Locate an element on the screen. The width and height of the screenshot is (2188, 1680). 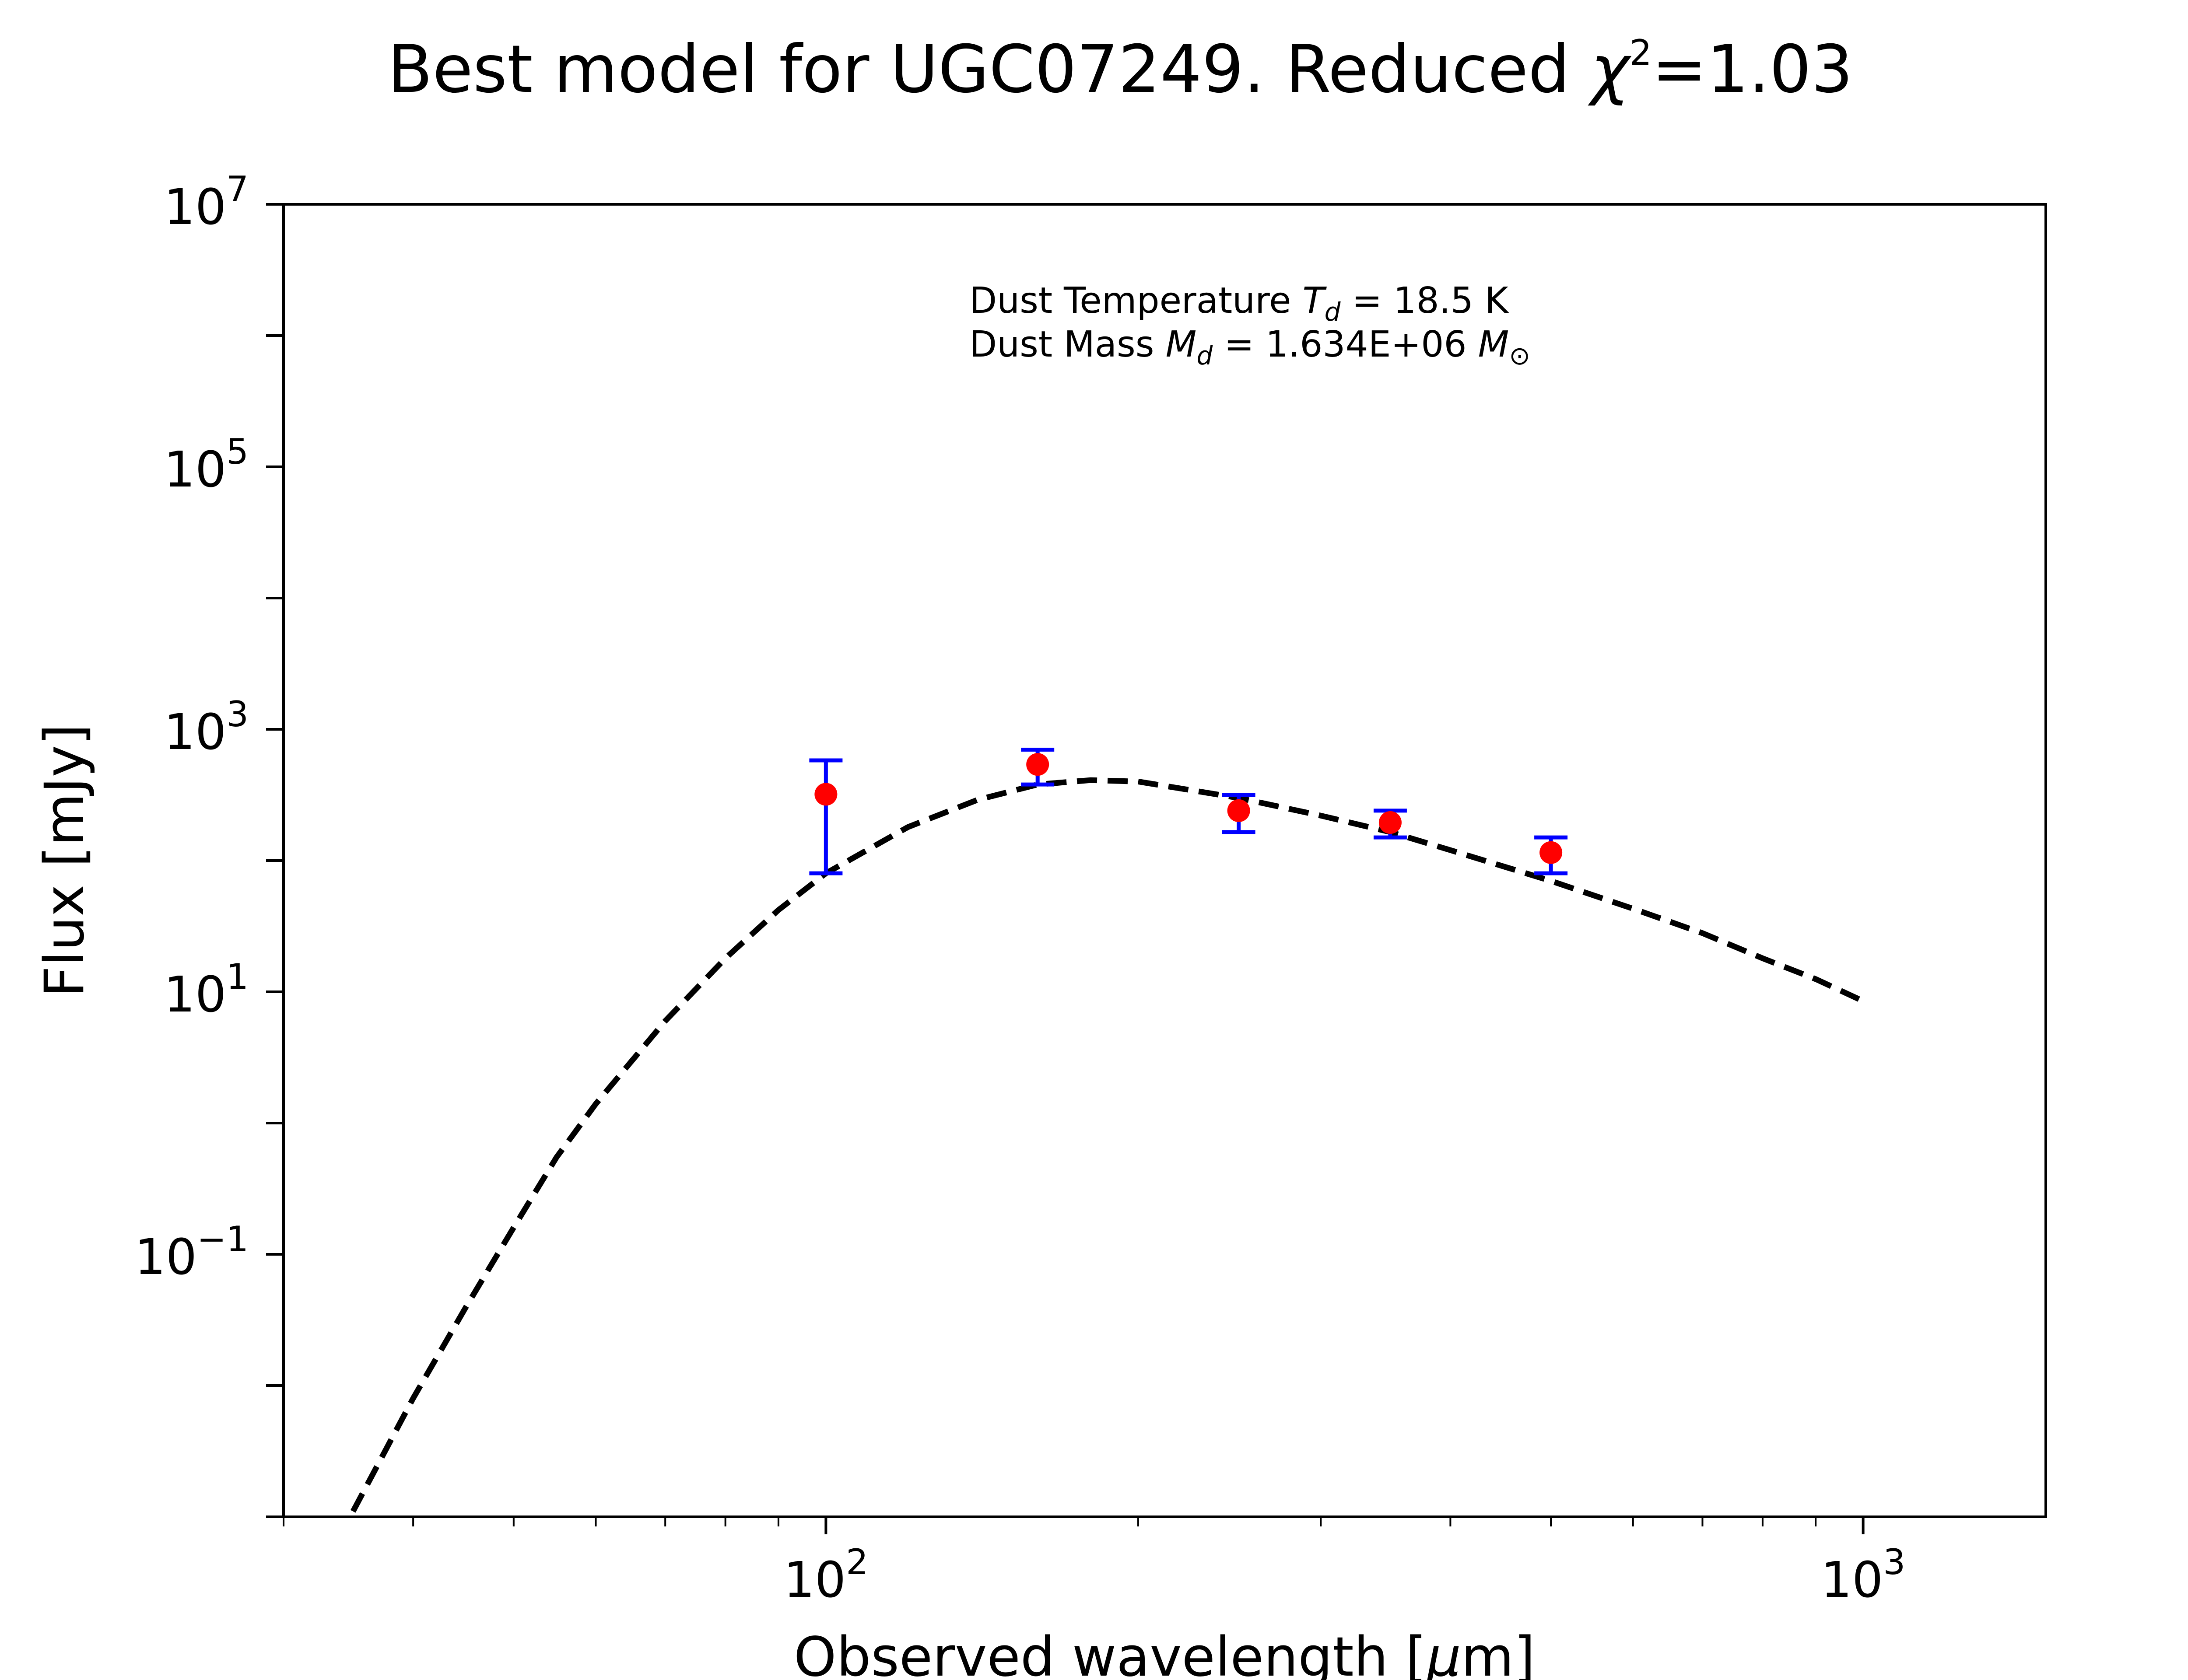
y-tick-label: 10⁵ is located at coordinates (207, 464).